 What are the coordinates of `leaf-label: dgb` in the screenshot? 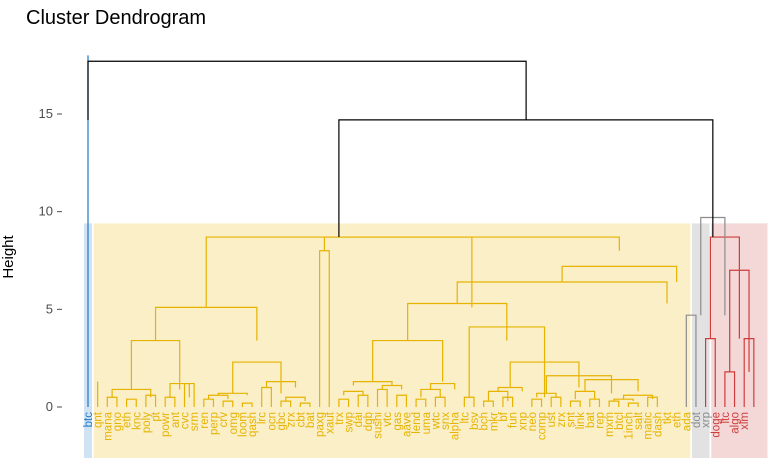 It's located at (369, 421).